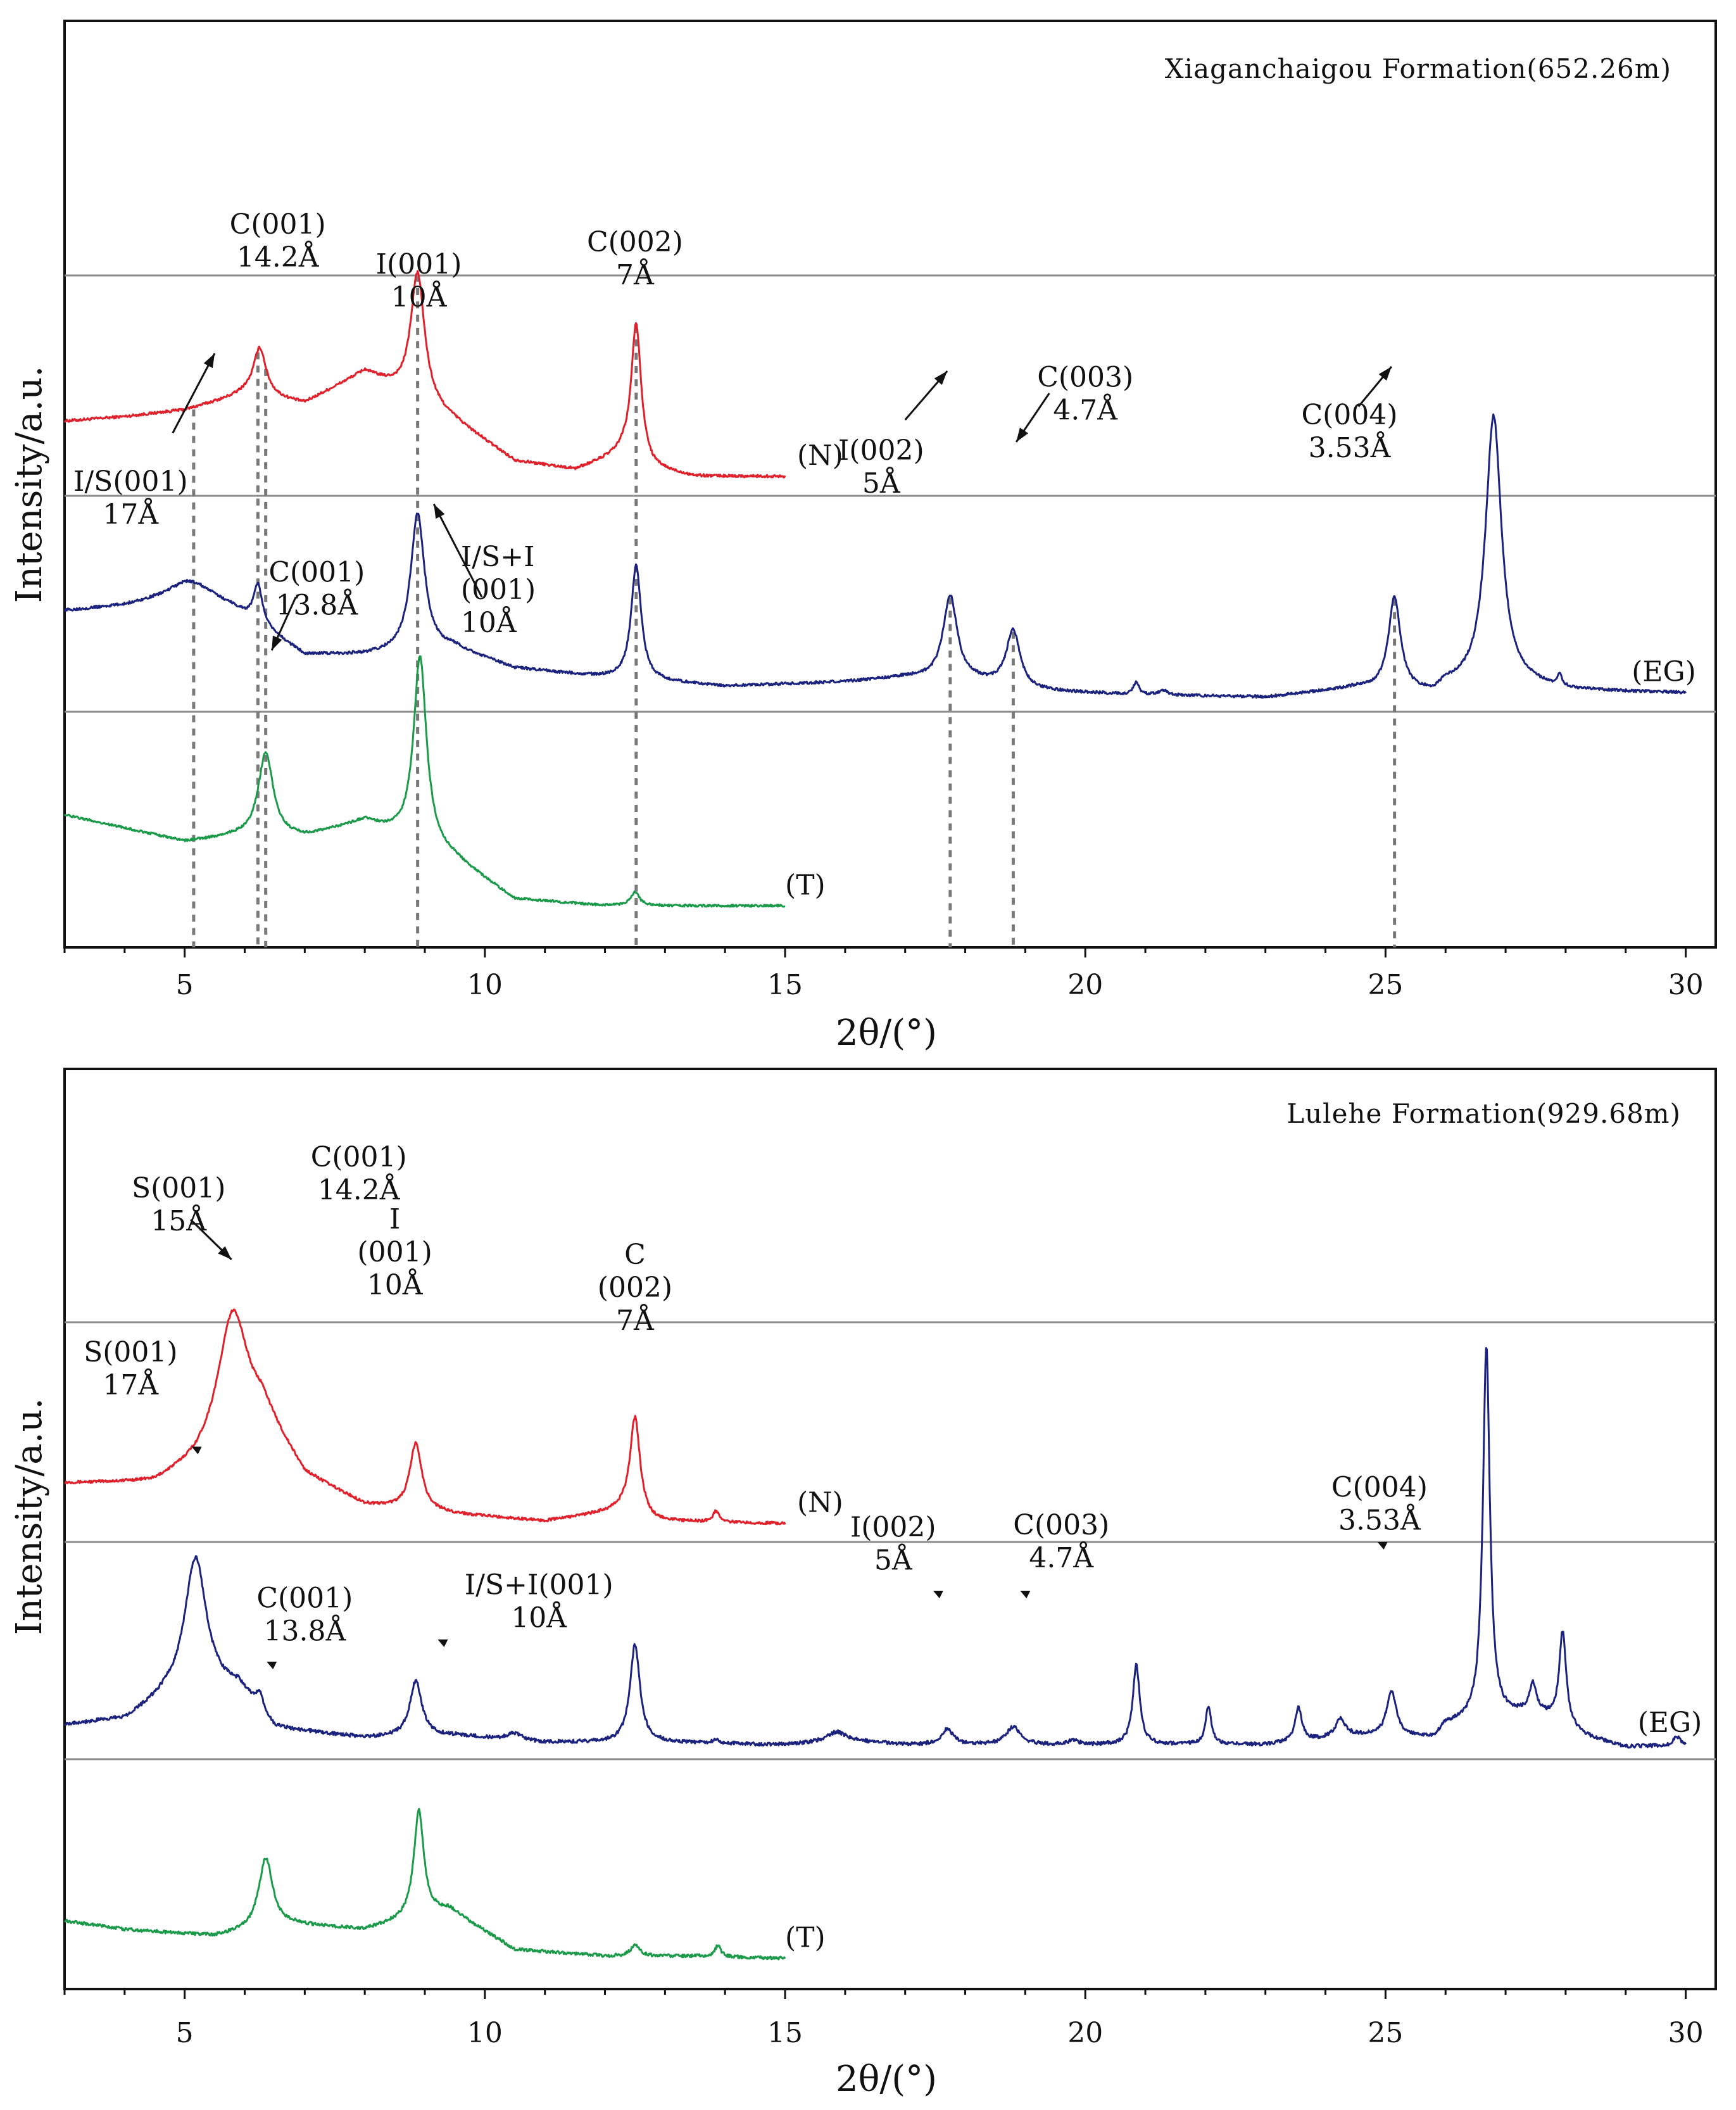 This screenshot has width=1736, height=2110. What do you see at coordinates (1418, 69) in the screenshot?
I see `panel-title: Xiaganchaigou Formation(652.26m)` at bounding box center [1418, 69].